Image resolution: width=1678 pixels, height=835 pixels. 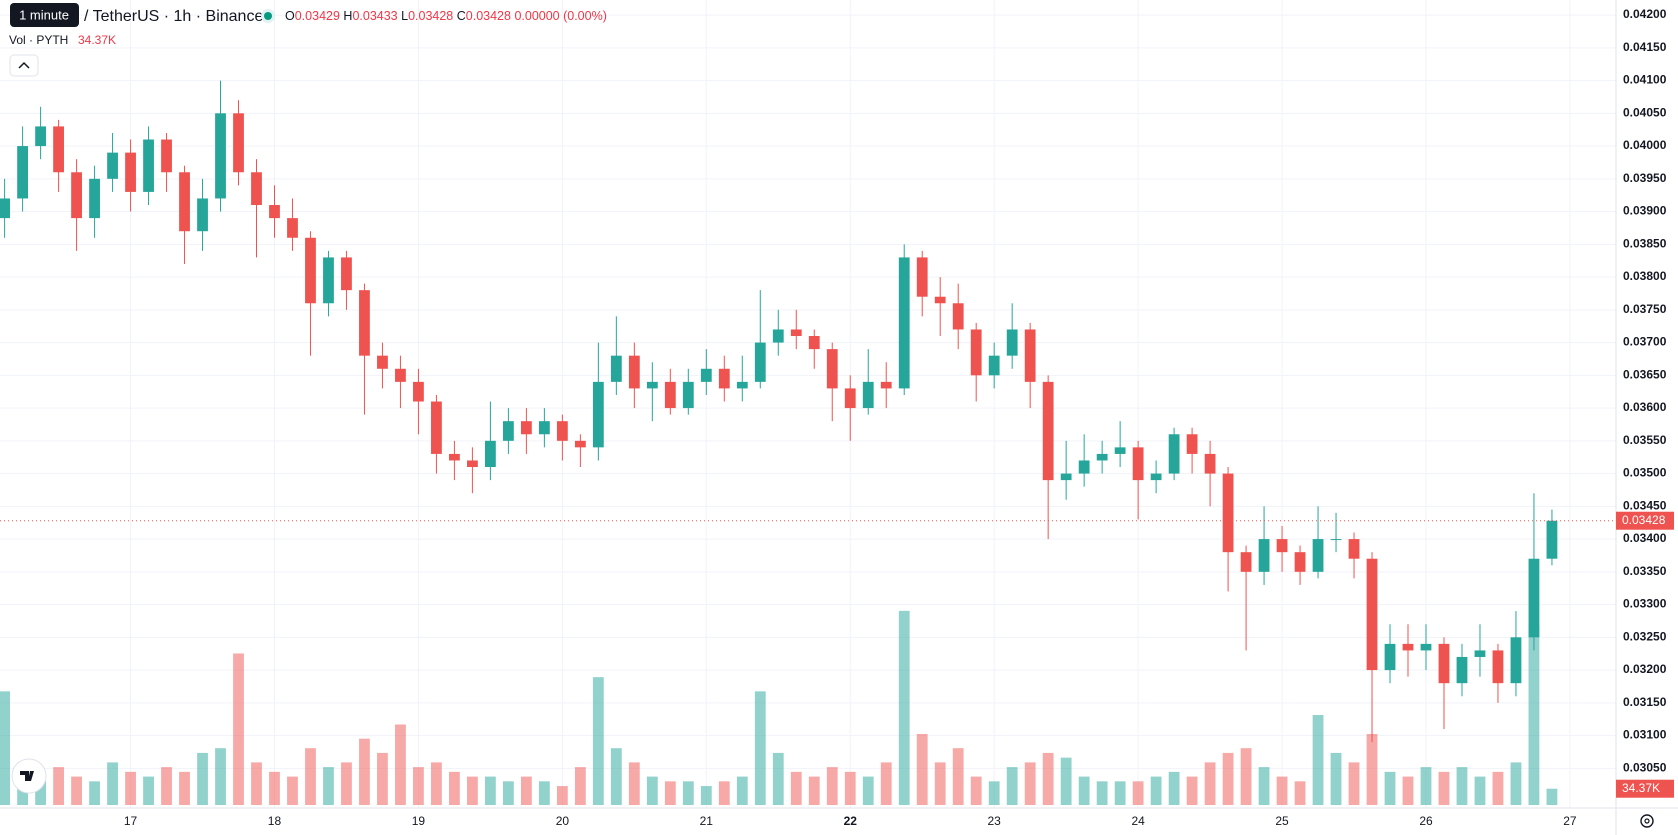 I want to click on y-tick-label: 0.04050, so click(x=1645, y=112).